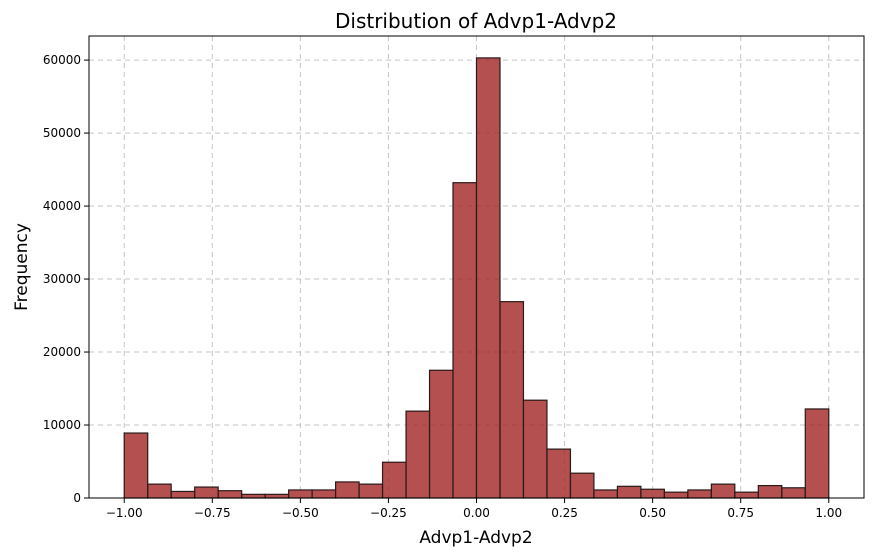  What do you see at coordinates (62, 60) in the screenshot?
I see `y-tick-label: 60000` at bounding box center [62, 60].